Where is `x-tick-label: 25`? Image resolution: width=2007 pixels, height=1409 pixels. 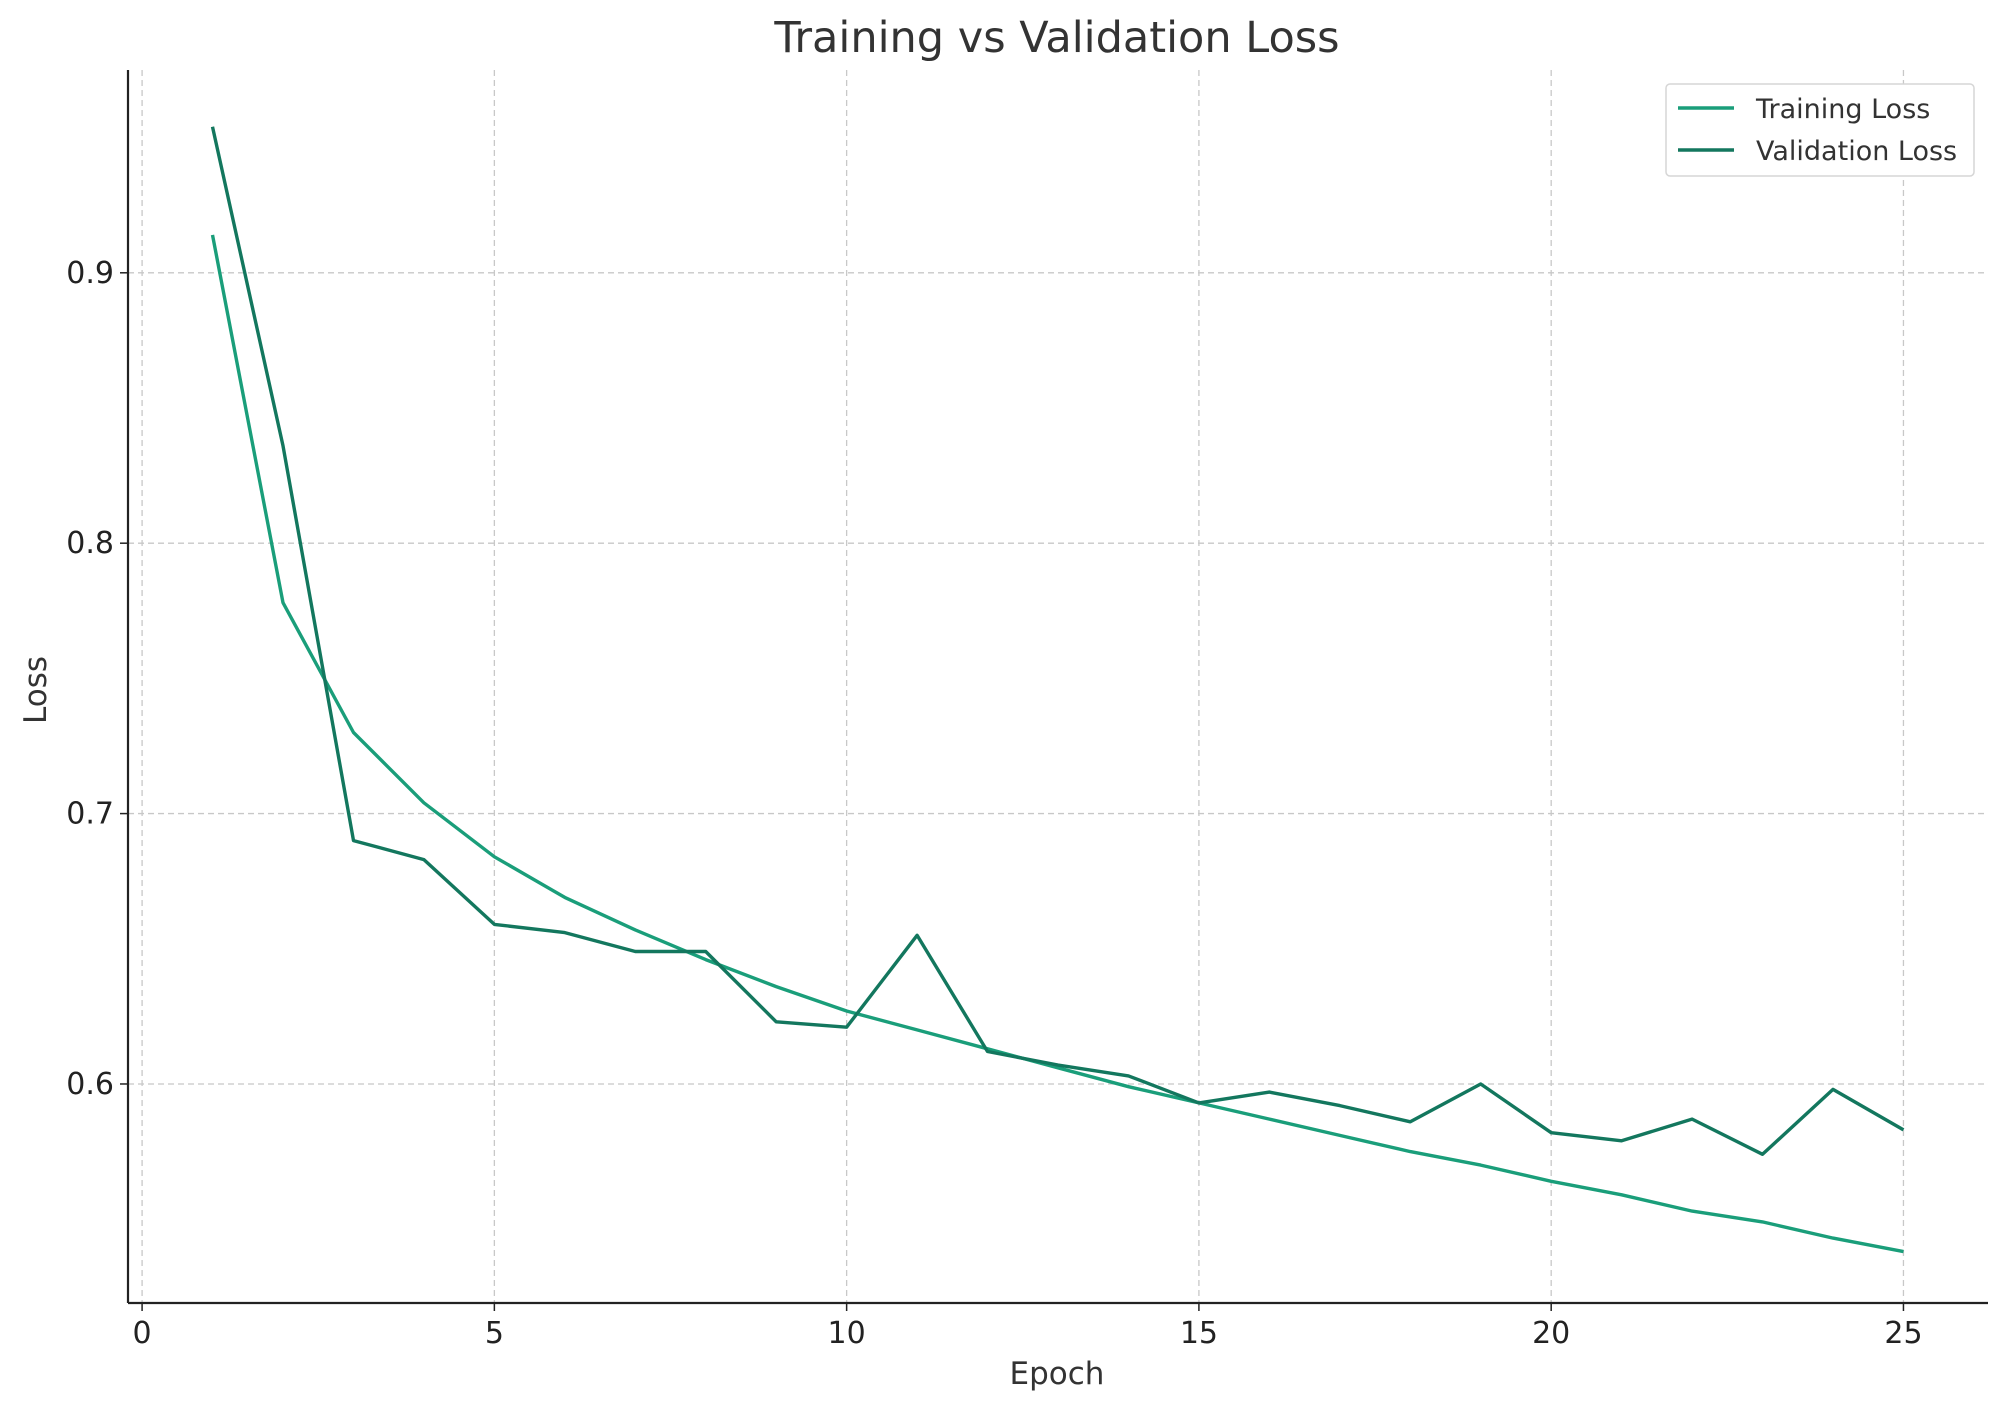 x-tick-label: 25 is located at coordinates (1903, 1333).